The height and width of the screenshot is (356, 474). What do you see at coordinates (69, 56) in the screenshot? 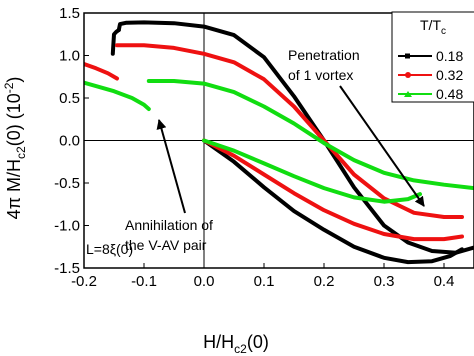
I see `y-tick-label: 1.0` at bounding box center [69, 56].